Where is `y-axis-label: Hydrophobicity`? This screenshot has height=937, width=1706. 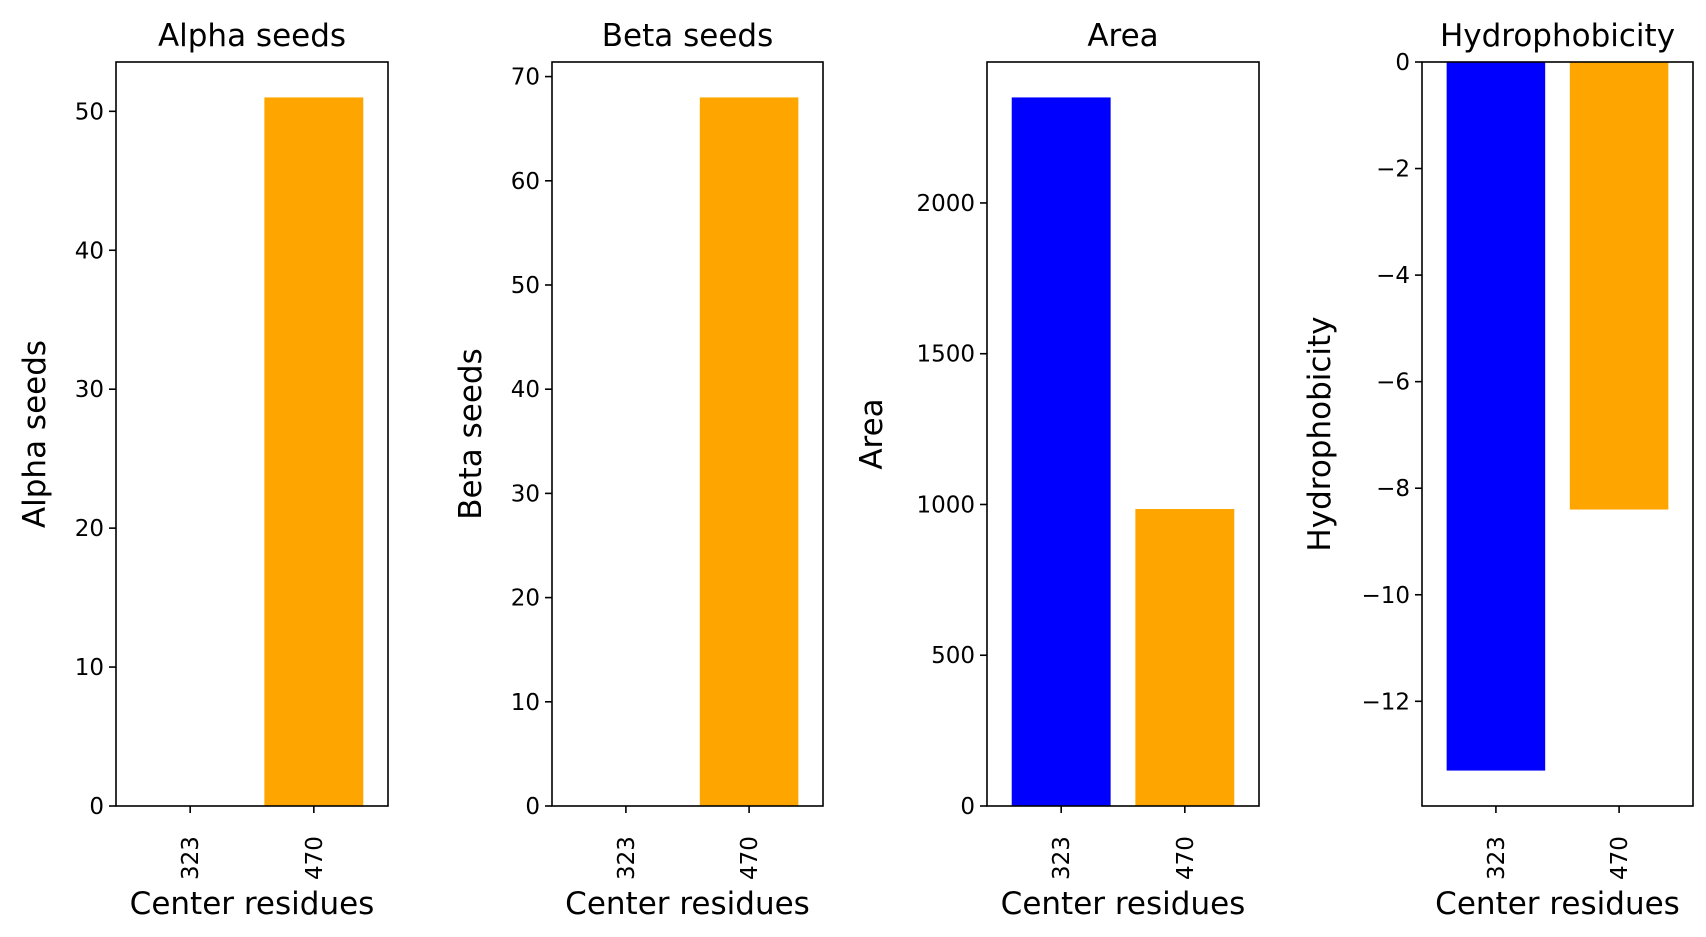 y-axis-label: Hydrophobicity is located at coordinates (1320, 433).